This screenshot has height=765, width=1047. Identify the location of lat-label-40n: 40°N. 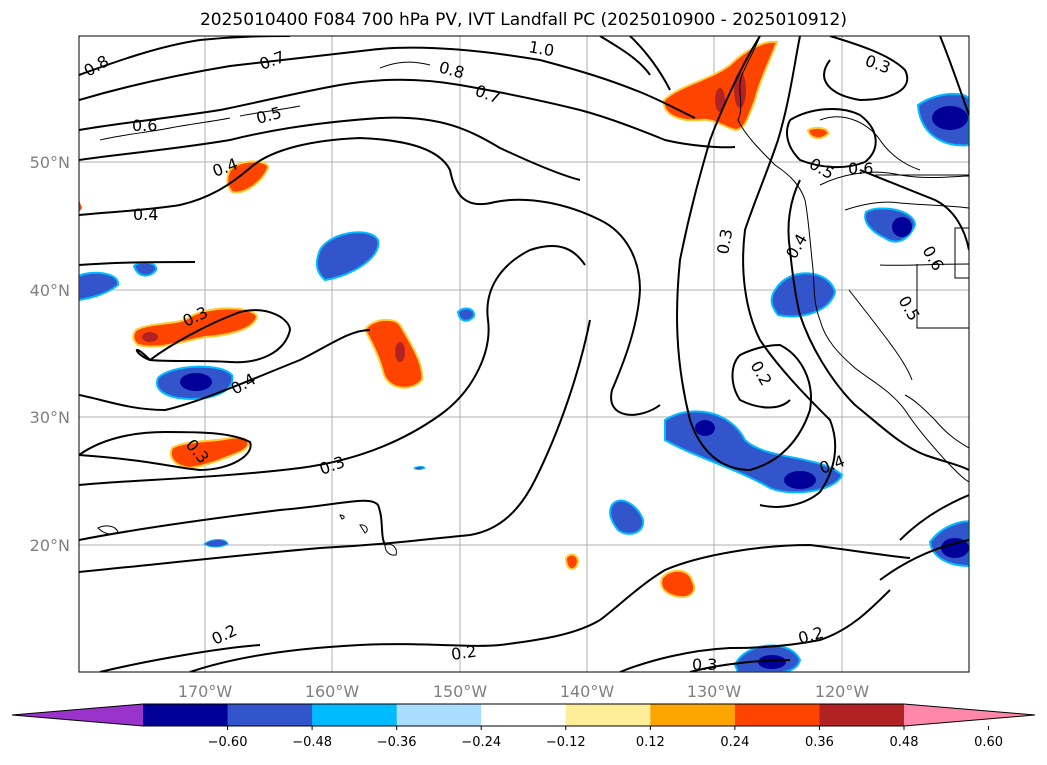
(50, 290).